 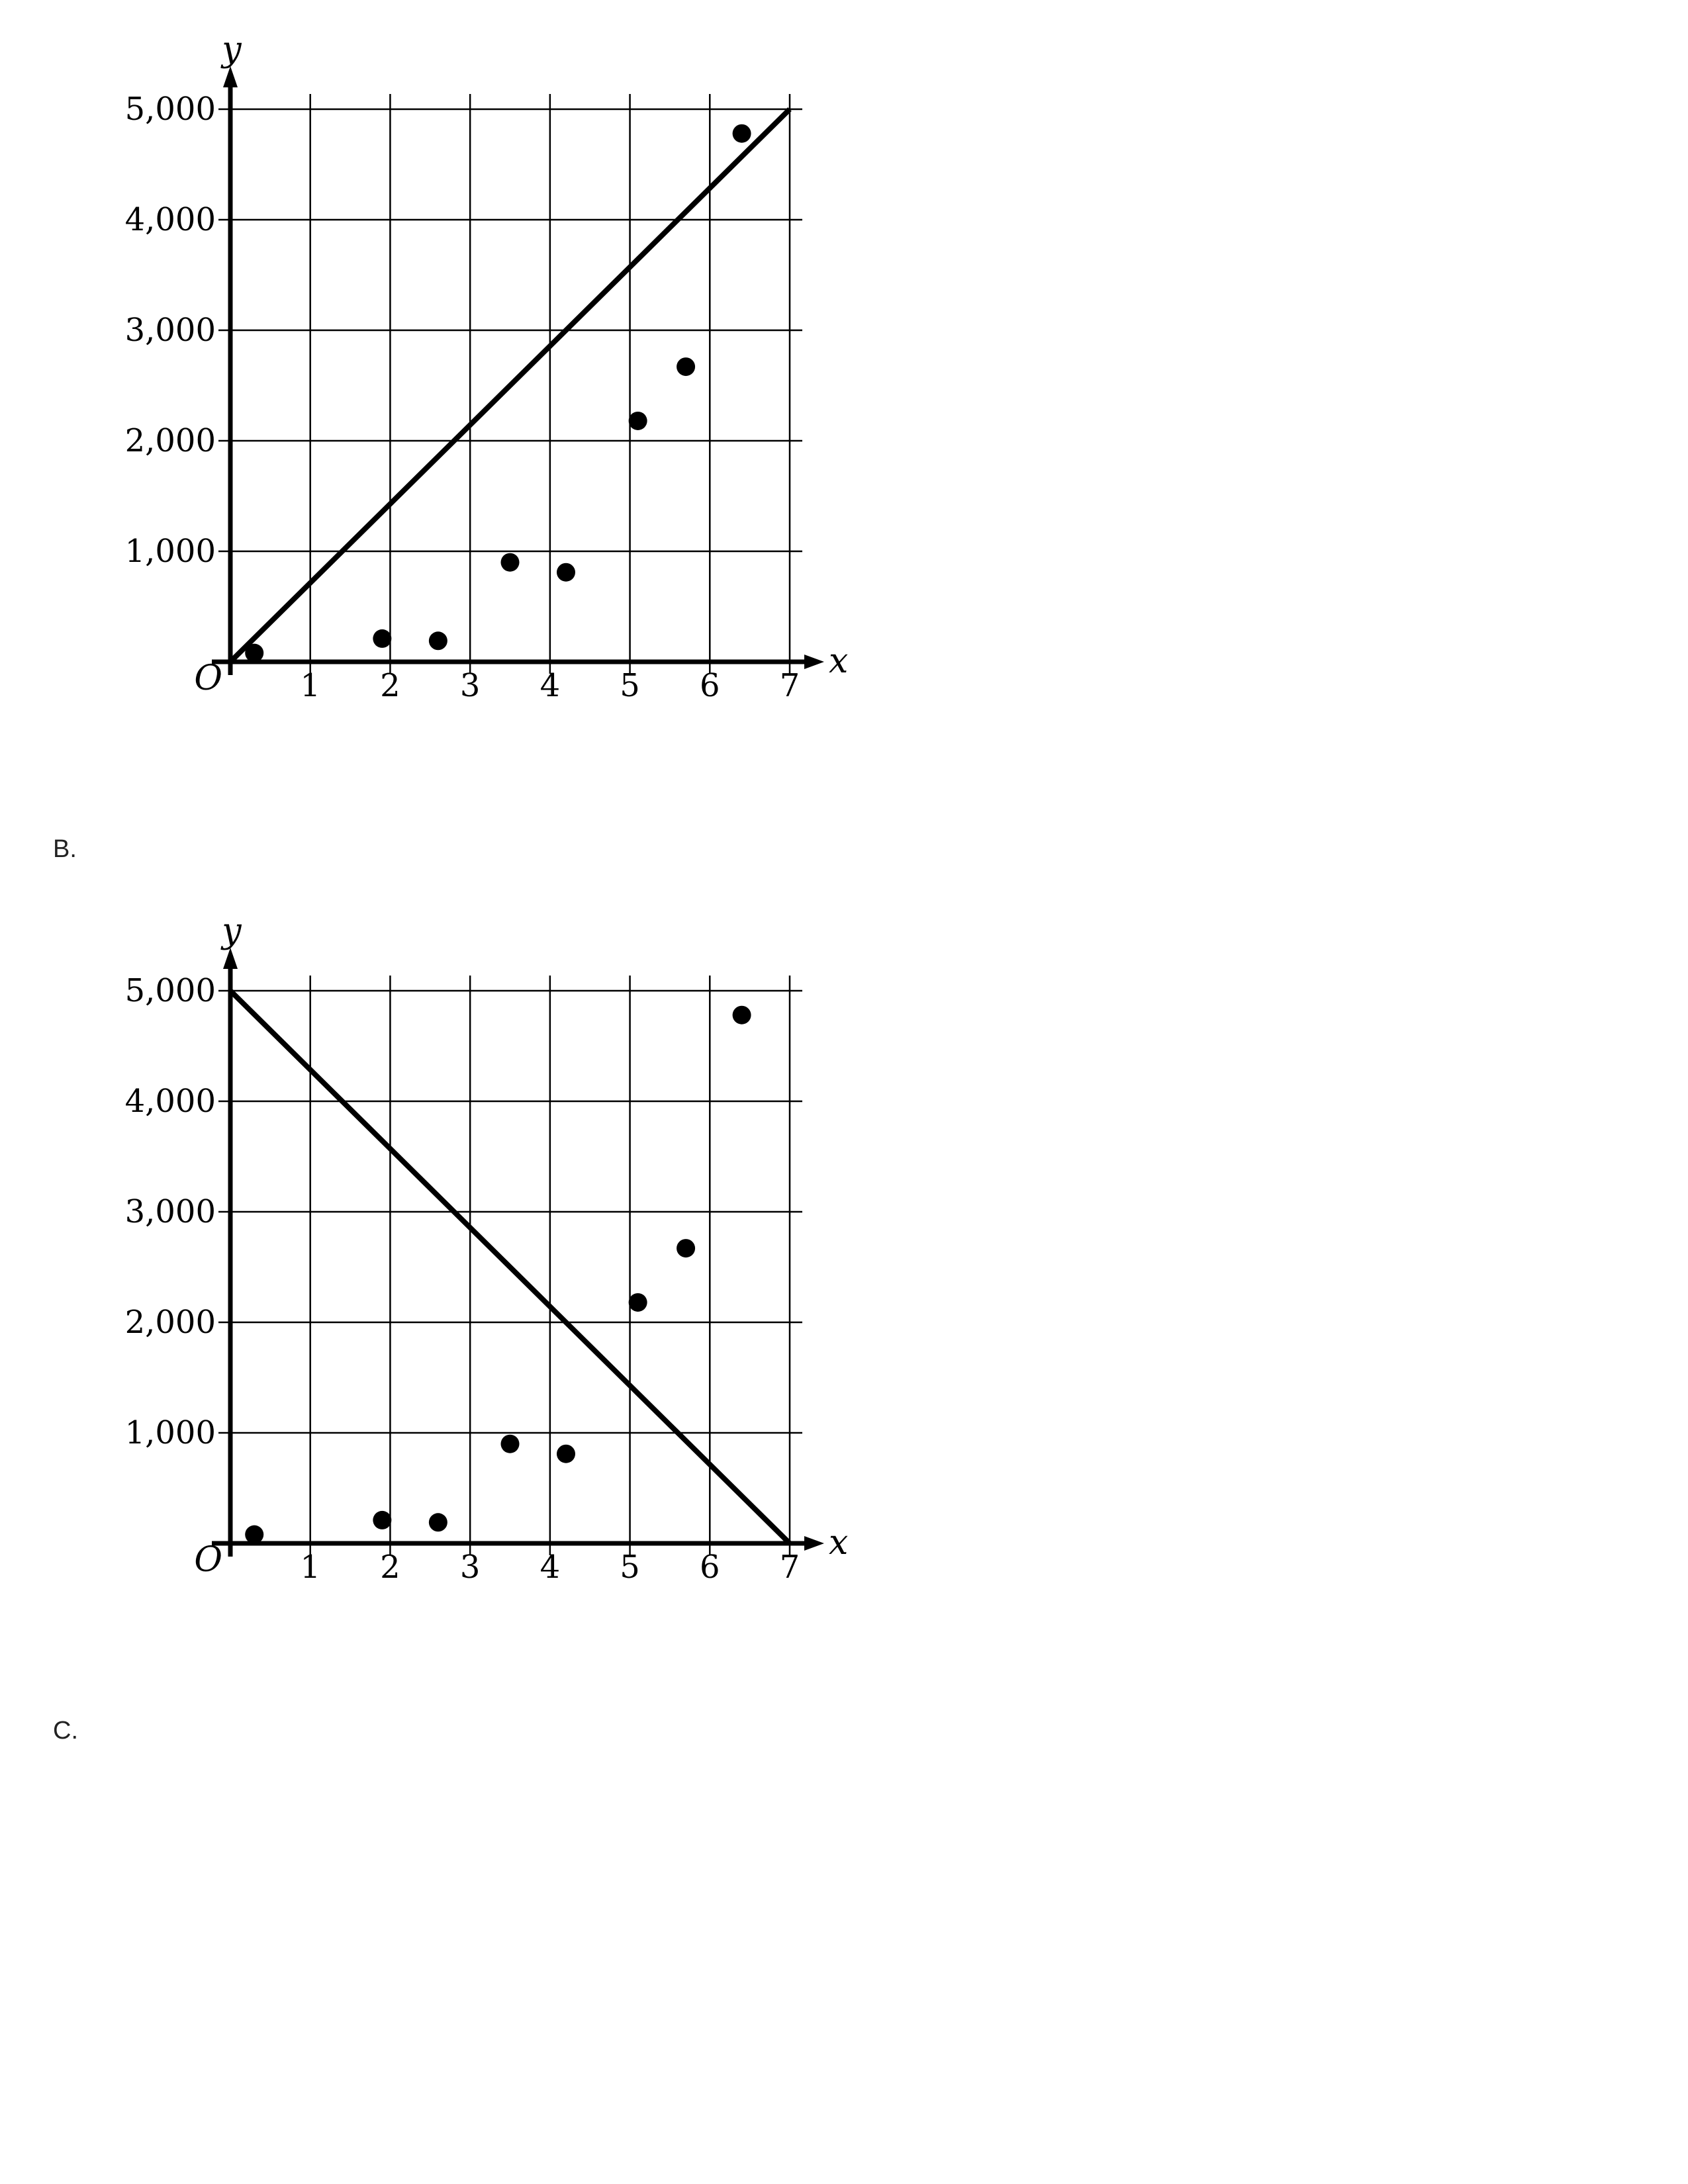 What do you see at coordinates (65, 1731) in the screenshot?
I see `option-c-label: C.` at bounding box center [65, 1731].